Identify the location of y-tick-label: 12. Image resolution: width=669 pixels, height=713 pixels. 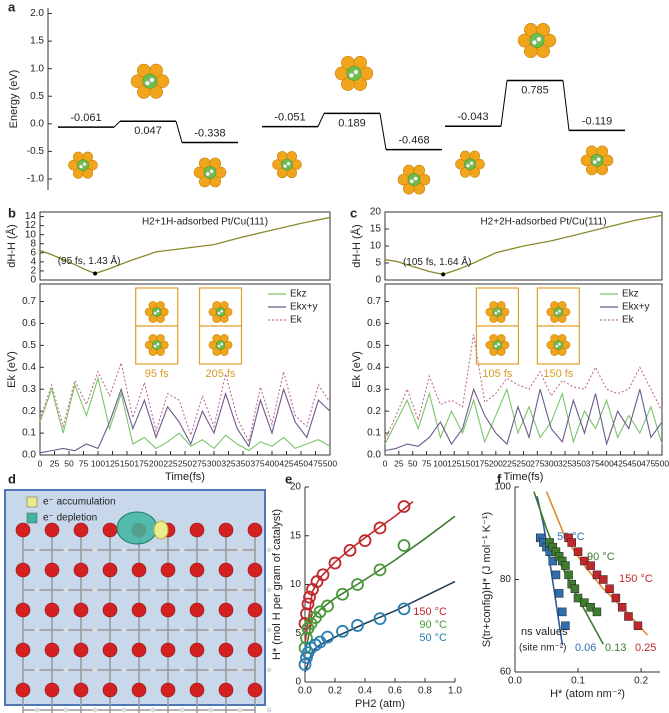
(31, 225).